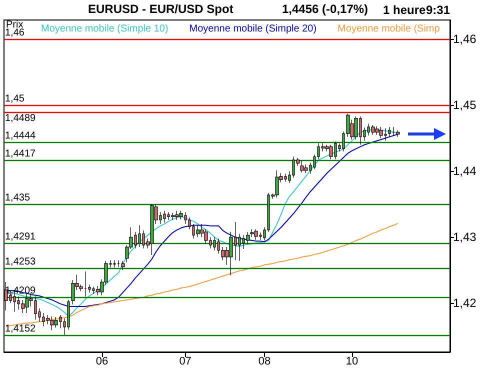 The image size is (500, 370). What do you see at coordinates (404, 10) in the screenshot?
I see `text: 1 heure` at bounding box center [404, 10].